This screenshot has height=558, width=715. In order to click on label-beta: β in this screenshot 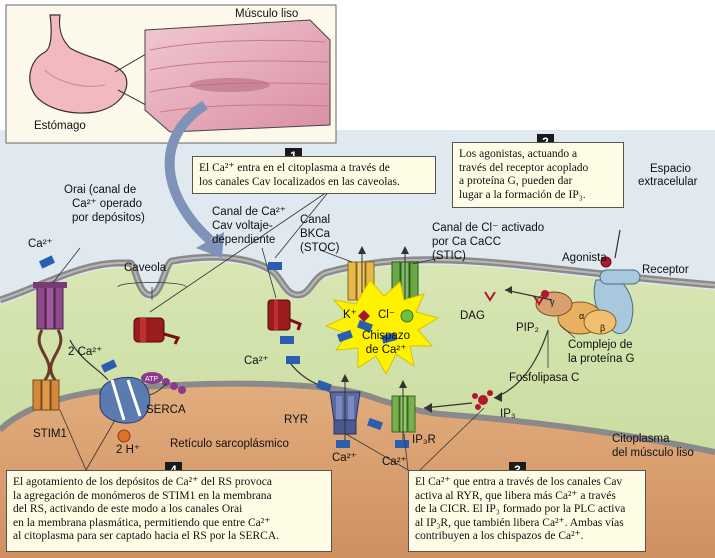, I will do `click(603, 328)`.